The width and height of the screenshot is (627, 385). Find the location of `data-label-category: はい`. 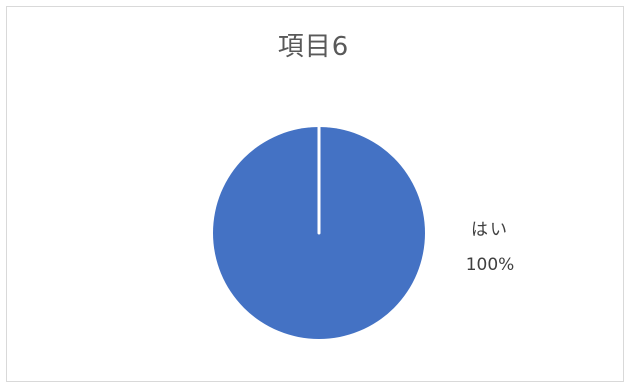

data-label-category: はい is located at coordinates (490, 230).